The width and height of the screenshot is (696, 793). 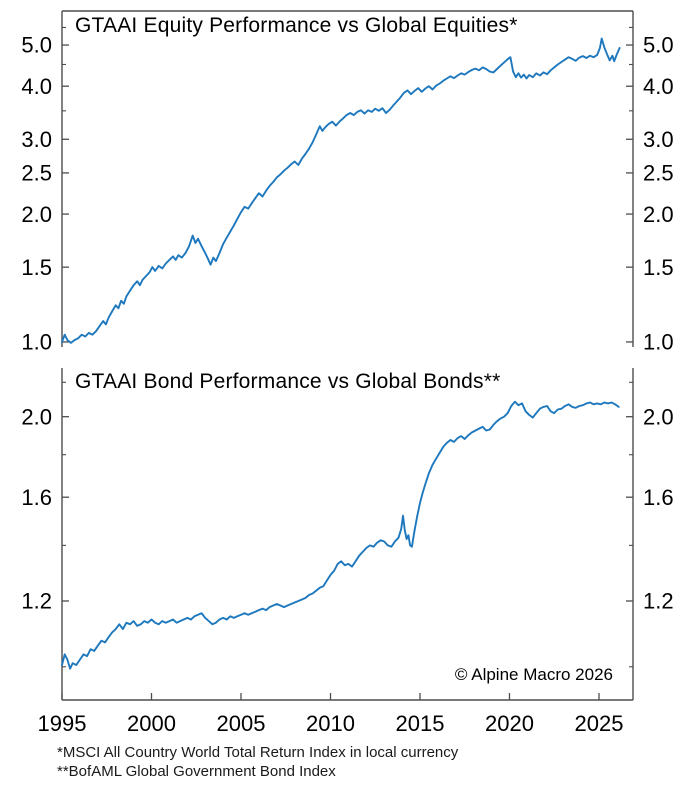 I want to click on x-tick-label: 2020, so click(x=509, y=723).